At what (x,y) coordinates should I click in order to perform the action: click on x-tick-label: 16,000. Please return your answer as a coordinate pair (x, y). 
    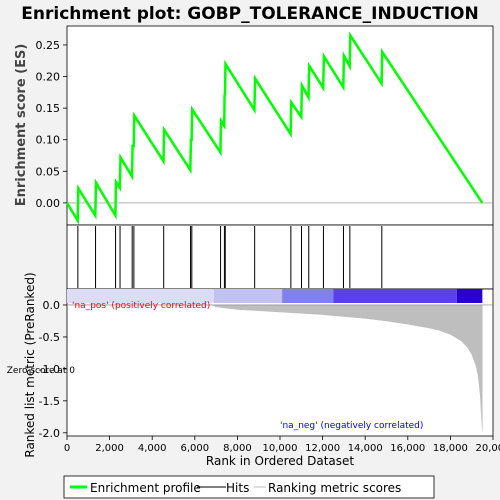
    Looking at the image, I should click on (407, 448).